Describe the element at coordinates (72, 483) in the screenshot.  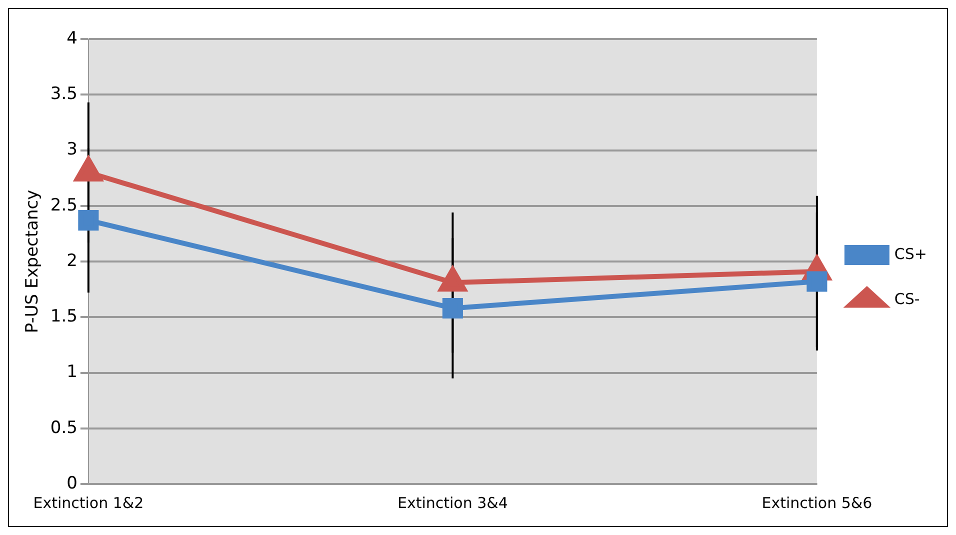
I see `y-tick-label: 0` at that location.